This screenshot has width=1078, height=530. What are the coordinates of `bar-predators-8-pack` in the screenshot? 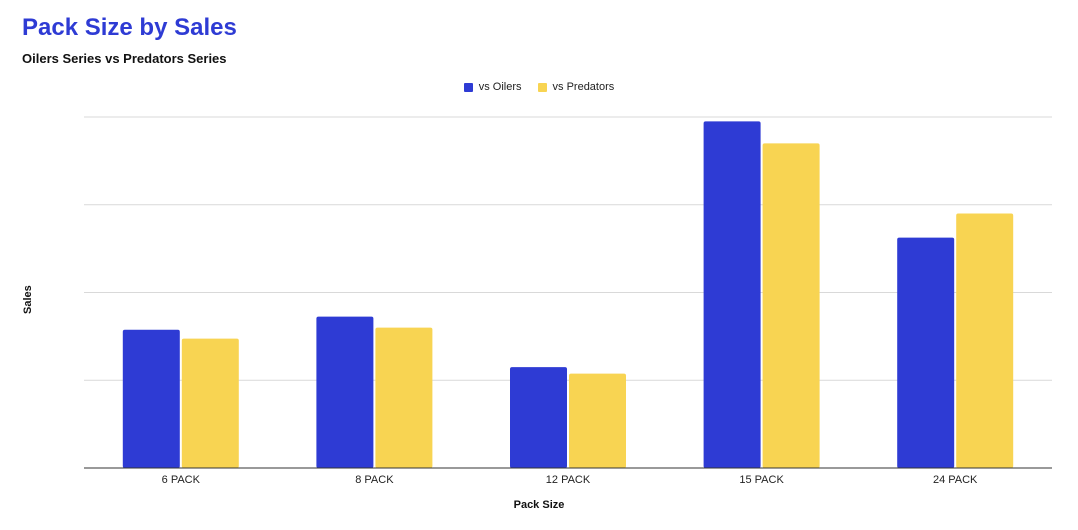 It's located at (404, 397).